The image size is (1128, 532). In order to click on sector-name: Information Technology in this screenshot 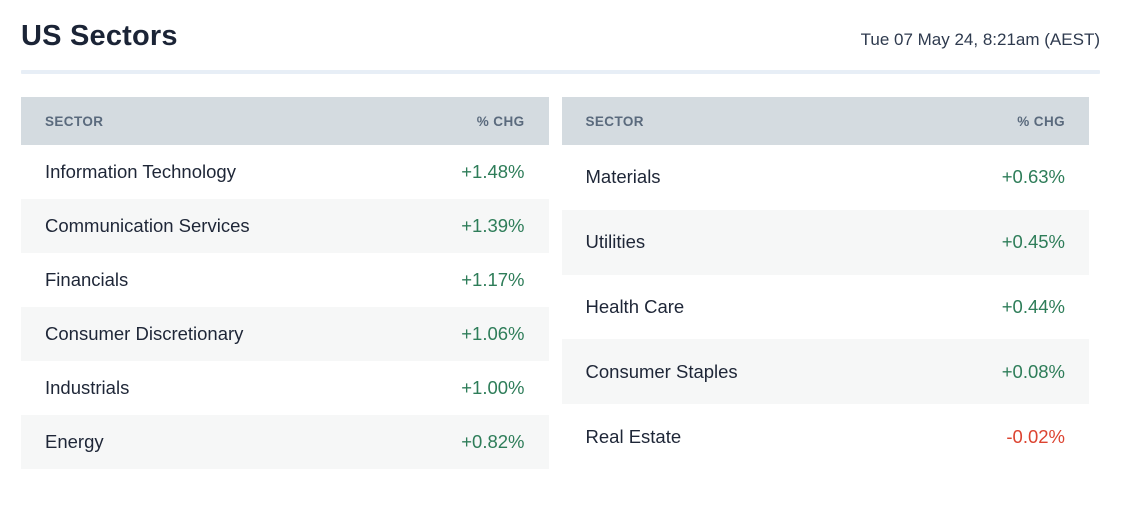, I will do `click(140, 171)`.